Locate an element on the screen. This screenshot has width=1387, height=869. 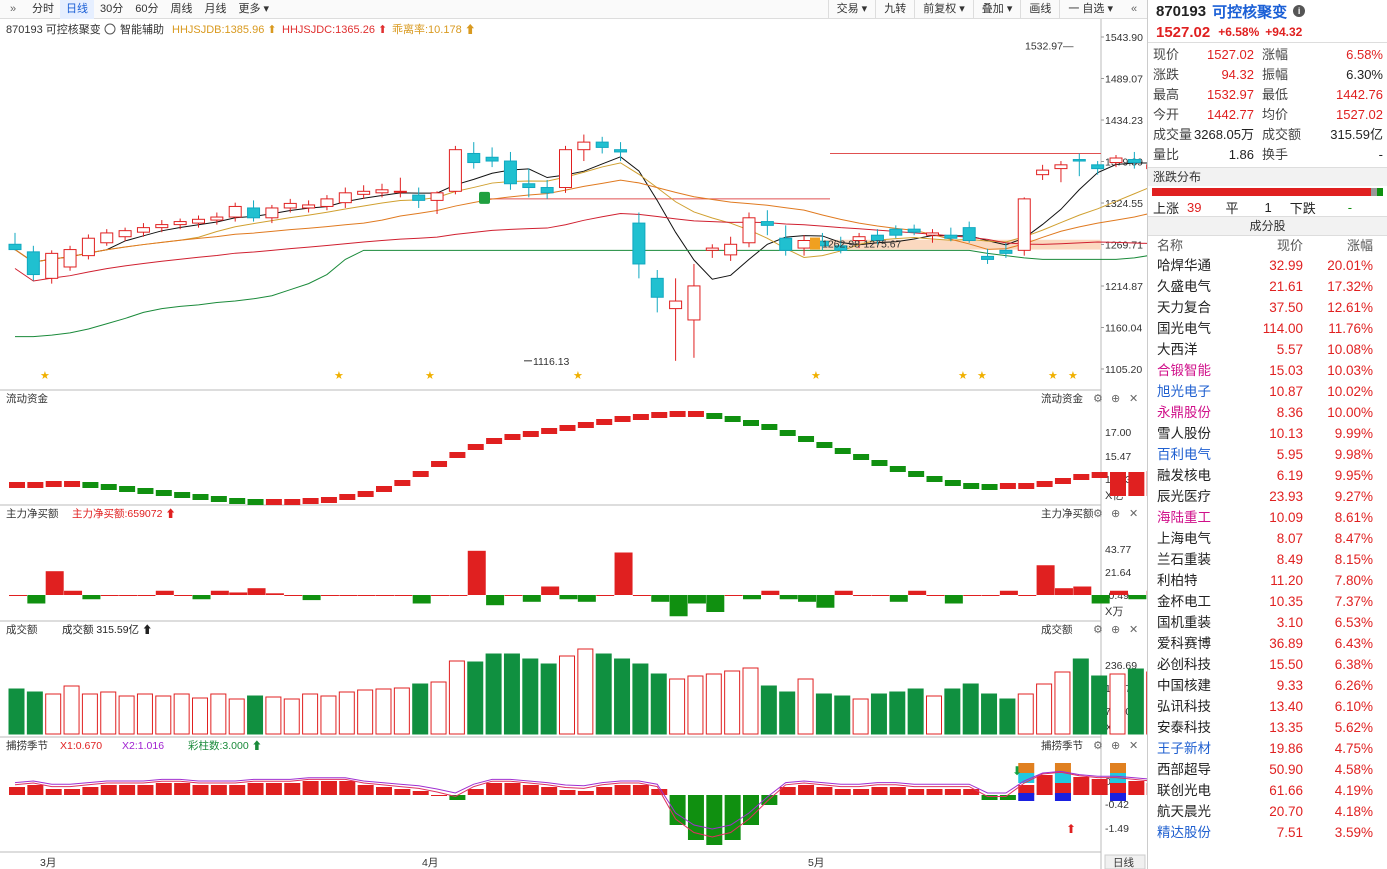
component-change: 10.02% is located at coordinates (1350, 391).